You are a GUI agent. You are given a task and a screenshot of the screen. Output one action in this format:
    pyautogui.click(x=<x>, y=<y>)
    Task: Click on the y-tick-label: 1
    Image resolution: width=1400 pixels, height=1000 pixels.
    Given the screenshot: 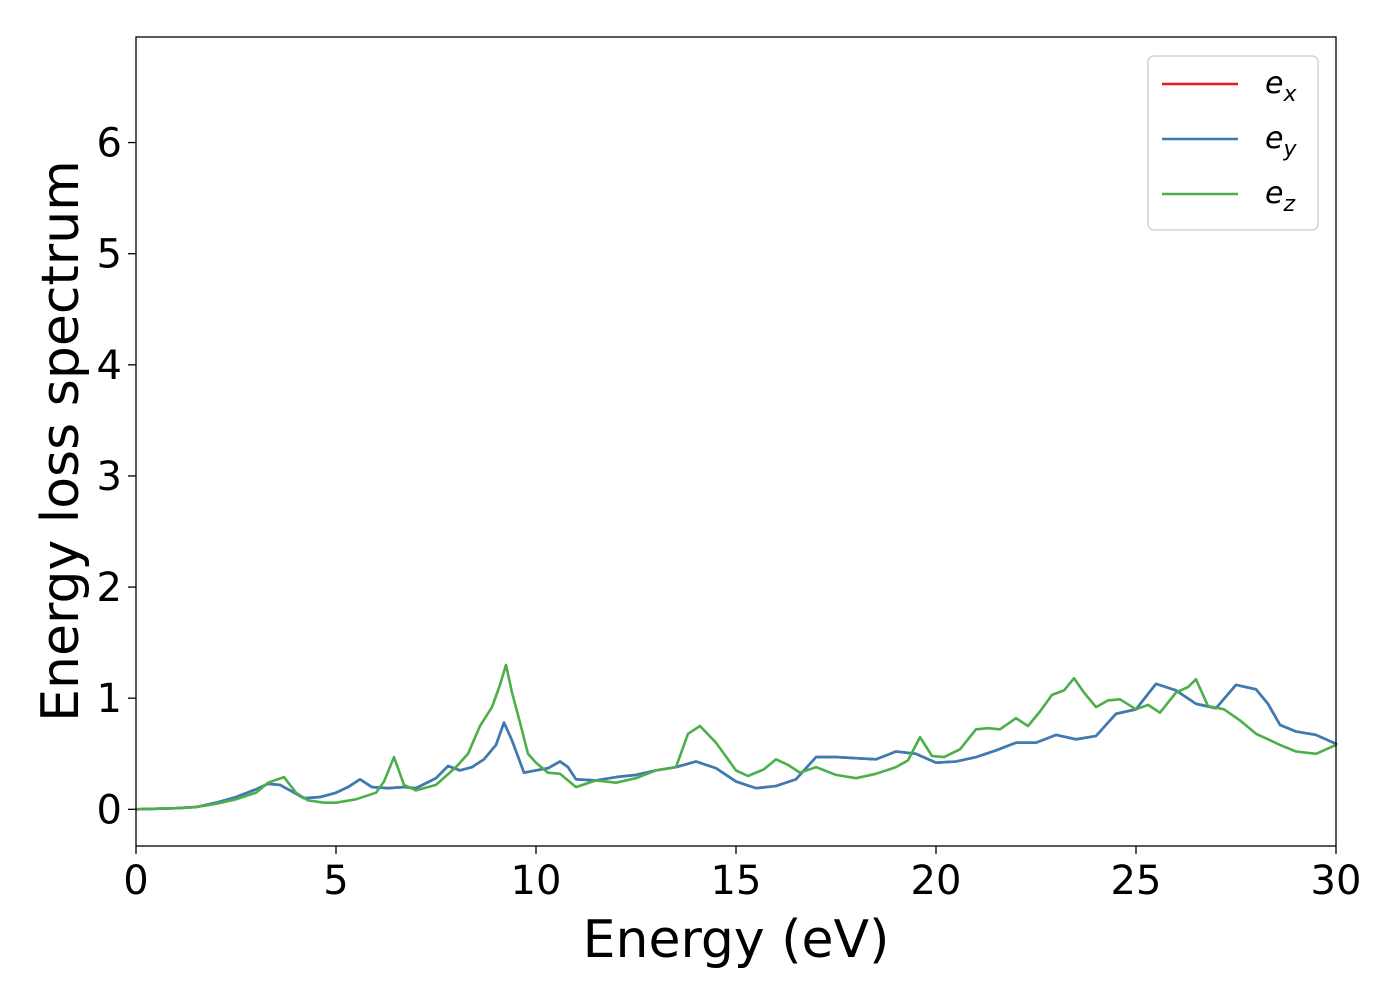 What is the action you would take?
    pyautogui.click(x=109, y=699)
    